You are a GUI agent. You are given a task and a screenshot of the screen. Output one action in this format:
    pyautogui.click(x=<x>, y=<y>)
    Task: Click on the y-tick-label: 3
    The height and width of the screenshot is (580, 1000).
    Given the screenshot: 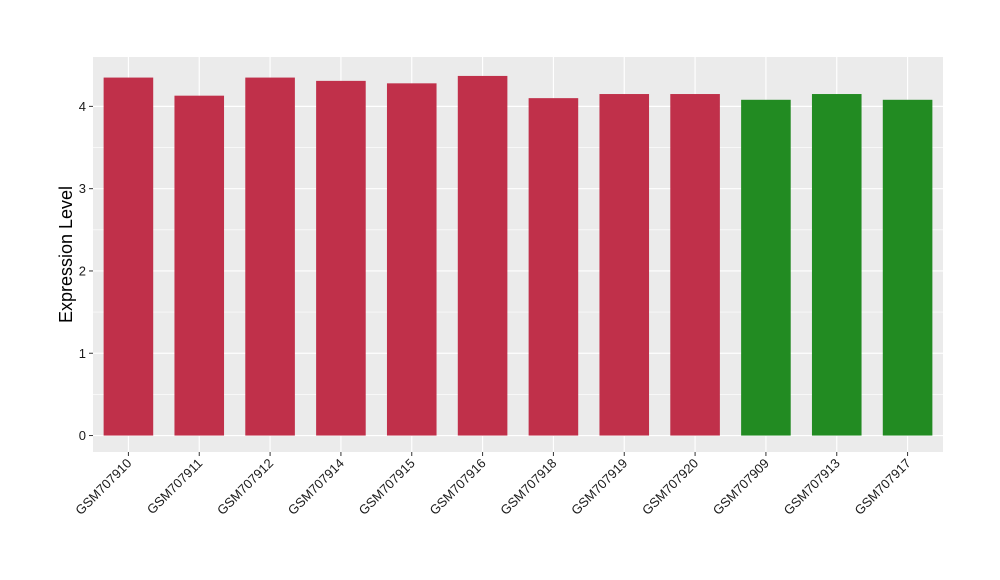 What is the action you would take?
    pyautogui.click(x=82, y=188)
    